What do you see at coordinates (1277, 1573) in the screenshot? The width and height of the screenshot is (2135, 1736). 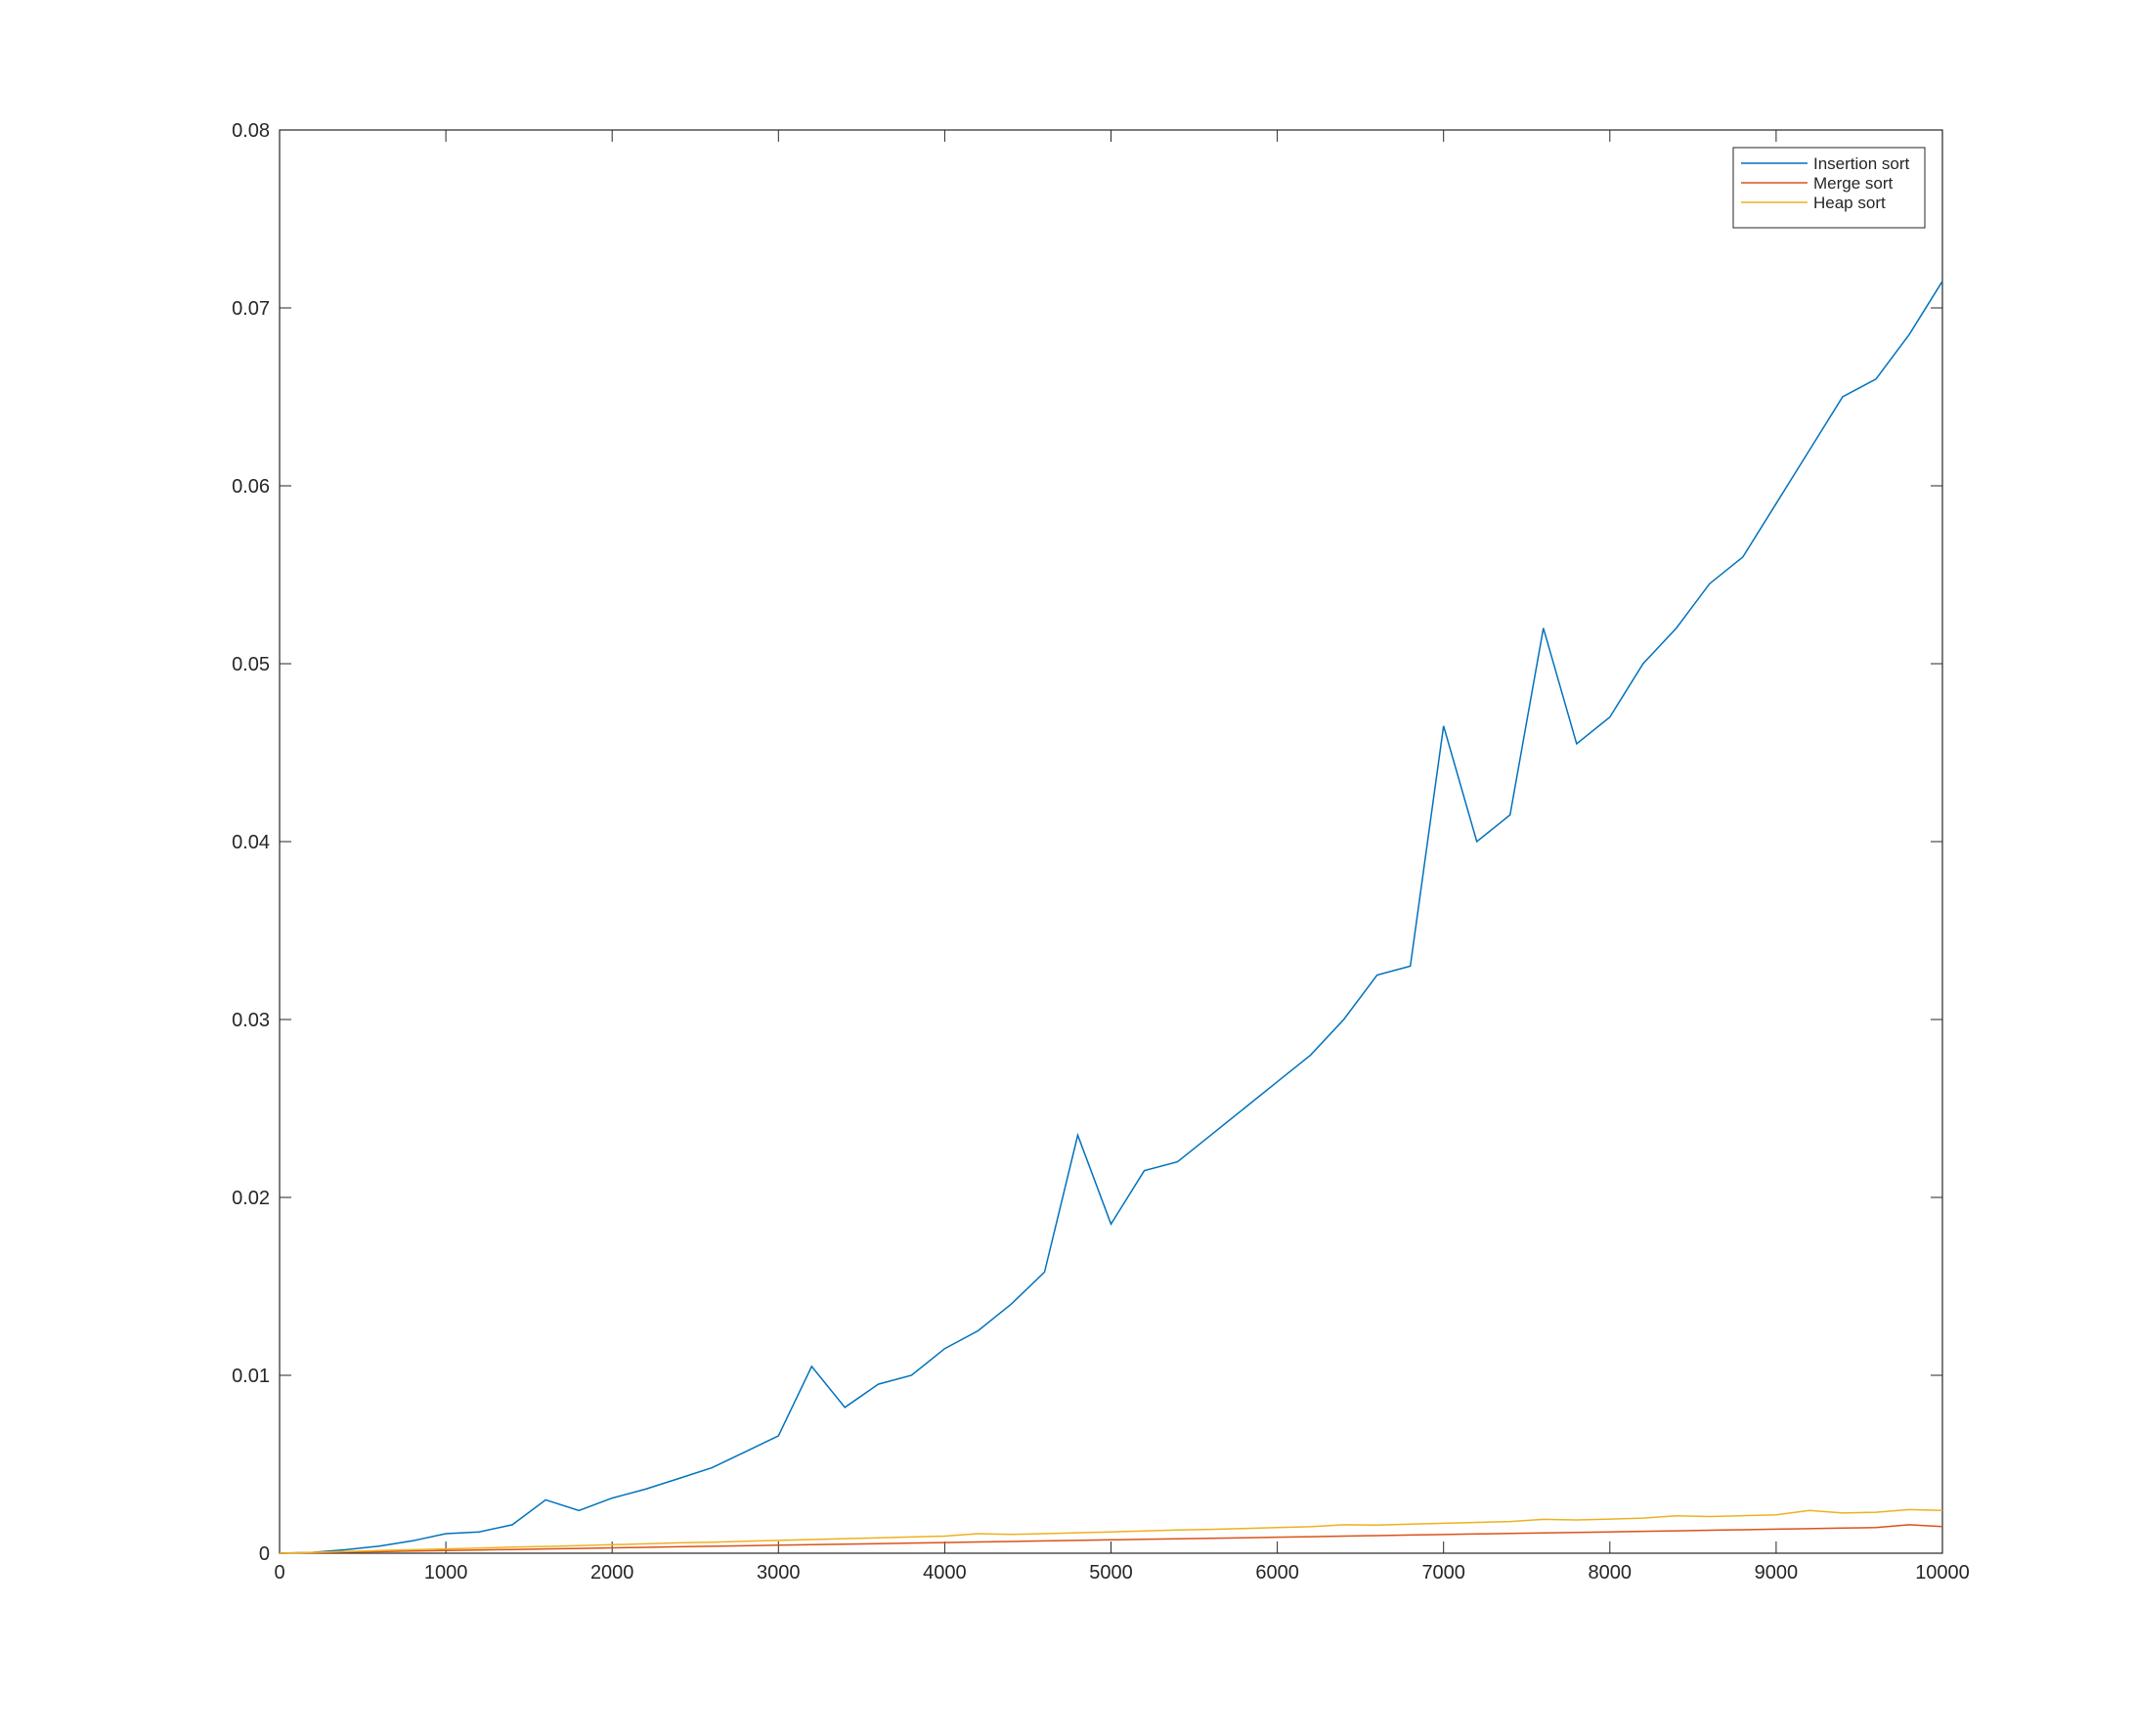 I see `x-tick-label: 6000` at bounding box center [1277, 1573].